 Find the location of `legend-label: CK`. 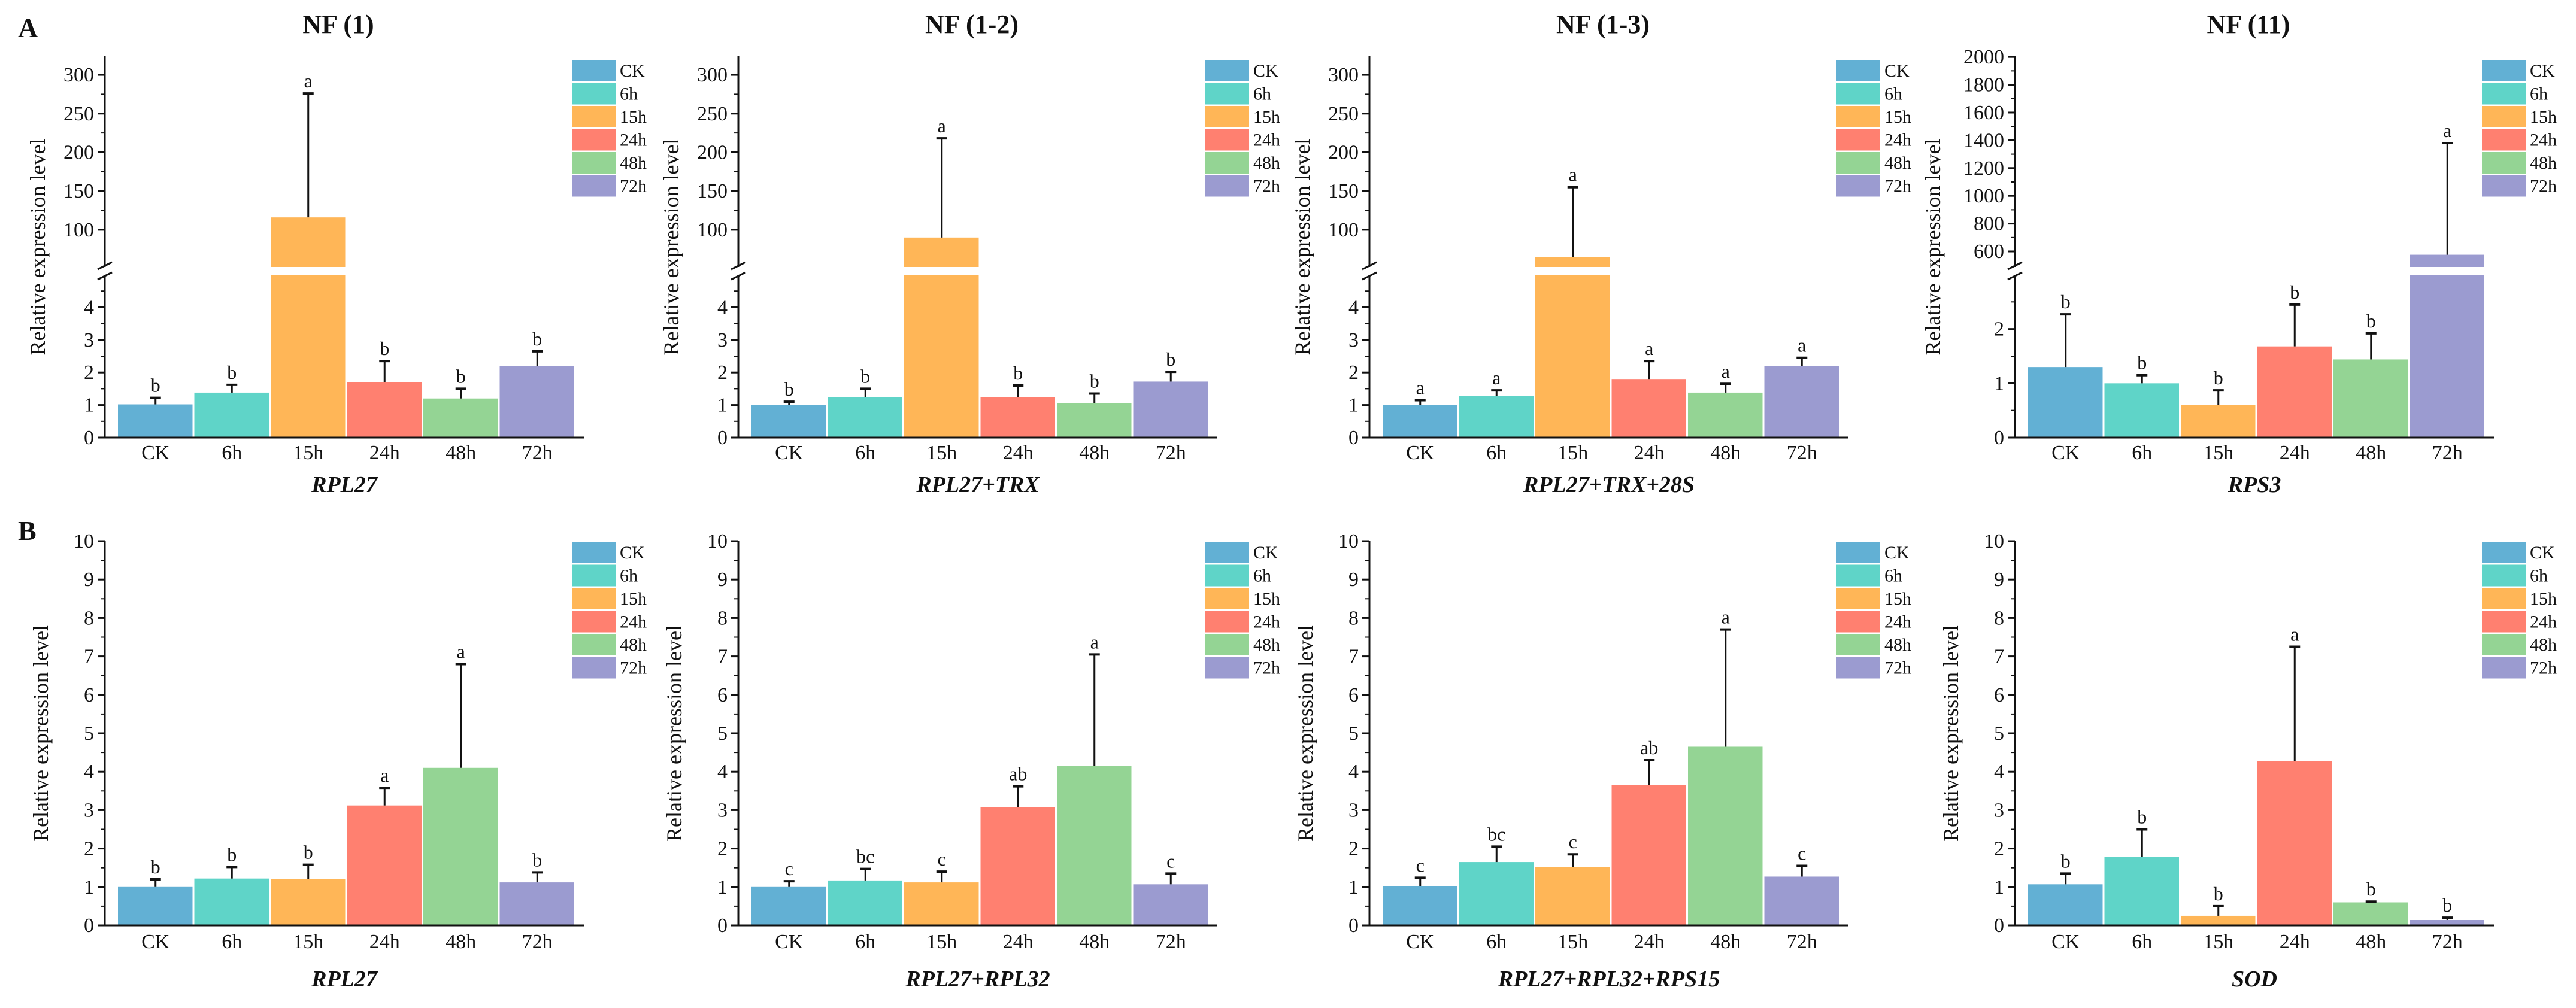

legend-label: CK is located at coordinates (2542, 71).